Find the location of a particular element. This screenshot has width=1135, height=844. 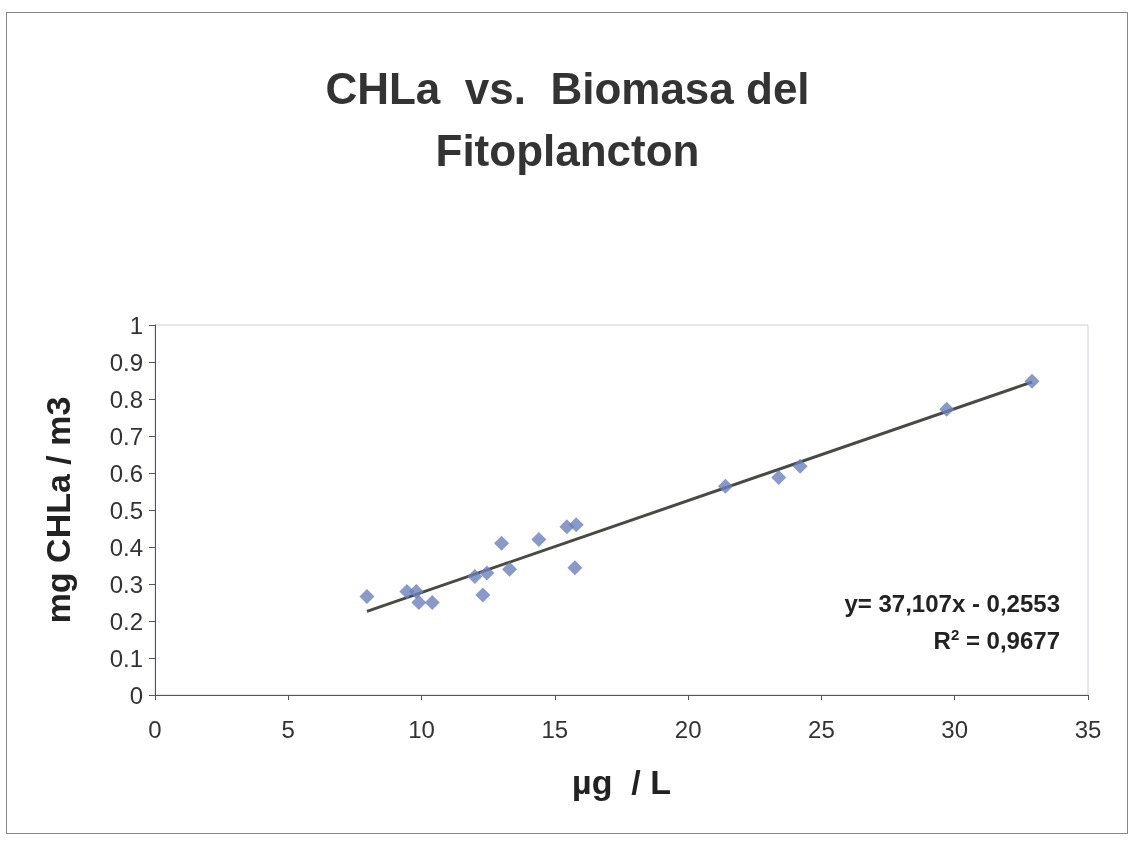

y-tick-label: 0 is located at coordinates (136, 695).